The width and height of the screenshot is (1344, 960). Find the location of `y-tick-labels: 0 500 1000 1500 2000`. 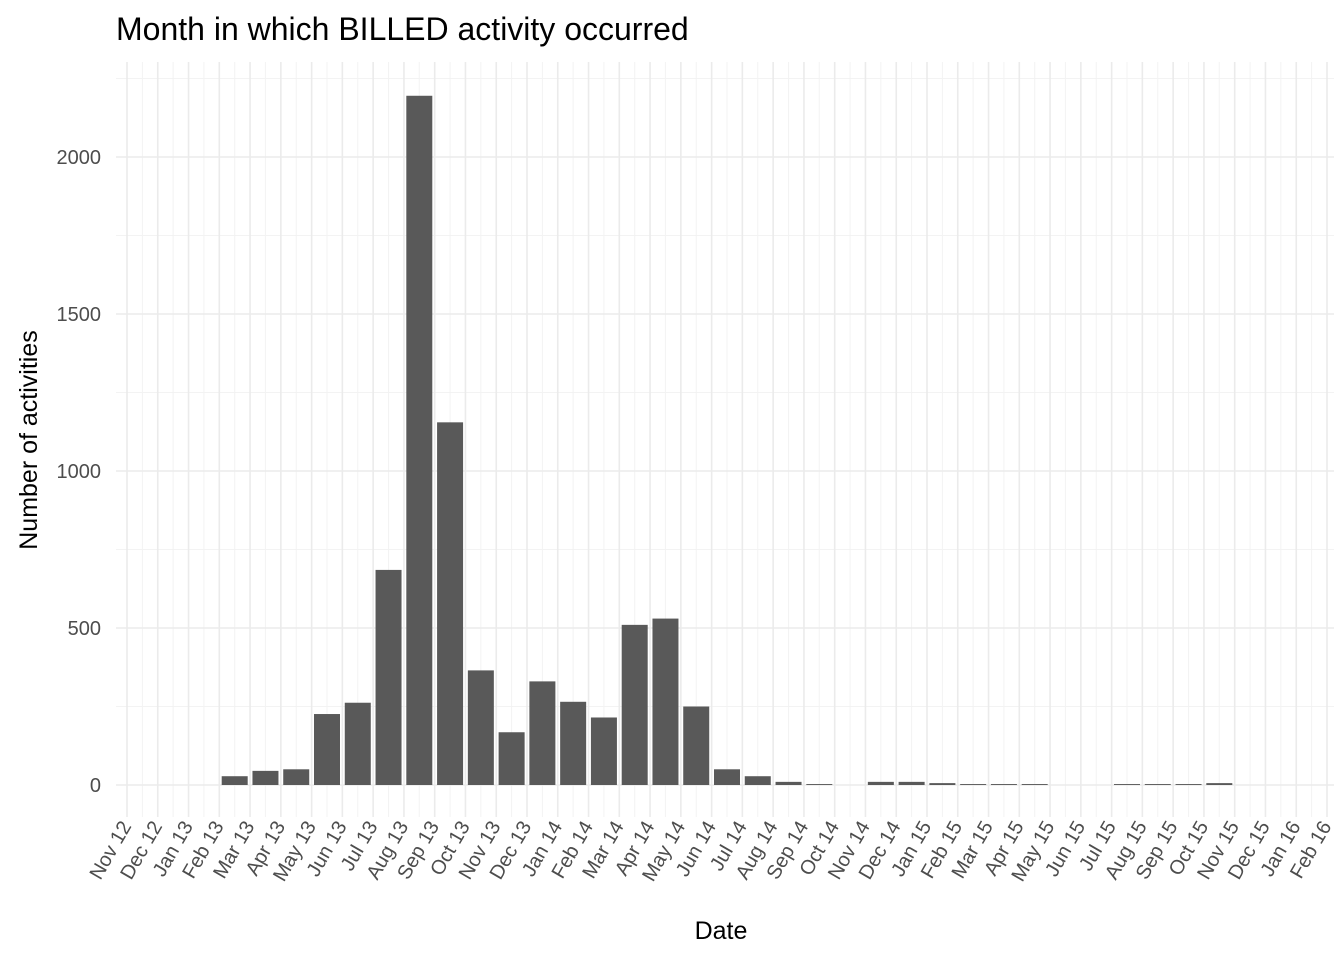

y-tick-labels: 0 500 1000 1500 2000 is located at coordinates (79, 472).